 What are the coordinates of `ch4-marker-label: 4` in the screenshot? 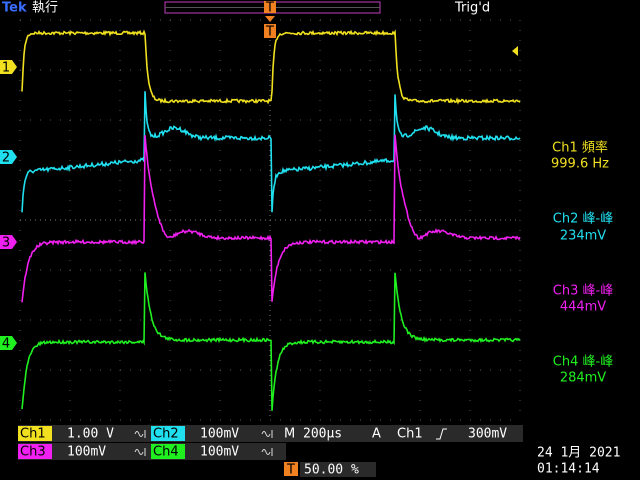 It's located at (6, 344).